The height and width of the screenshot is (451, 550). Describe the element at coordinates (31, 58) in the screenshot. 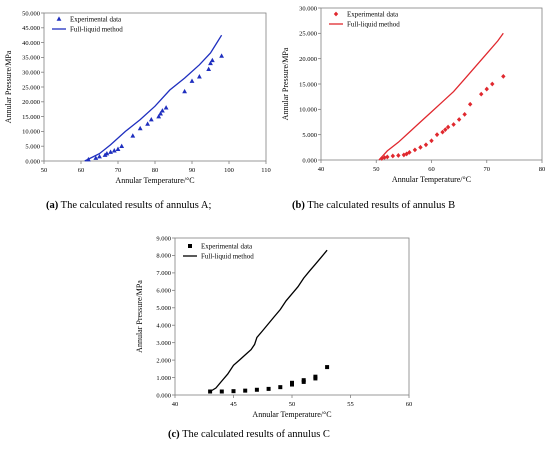

I see `y-tick-label-a: 35.000` at that location.